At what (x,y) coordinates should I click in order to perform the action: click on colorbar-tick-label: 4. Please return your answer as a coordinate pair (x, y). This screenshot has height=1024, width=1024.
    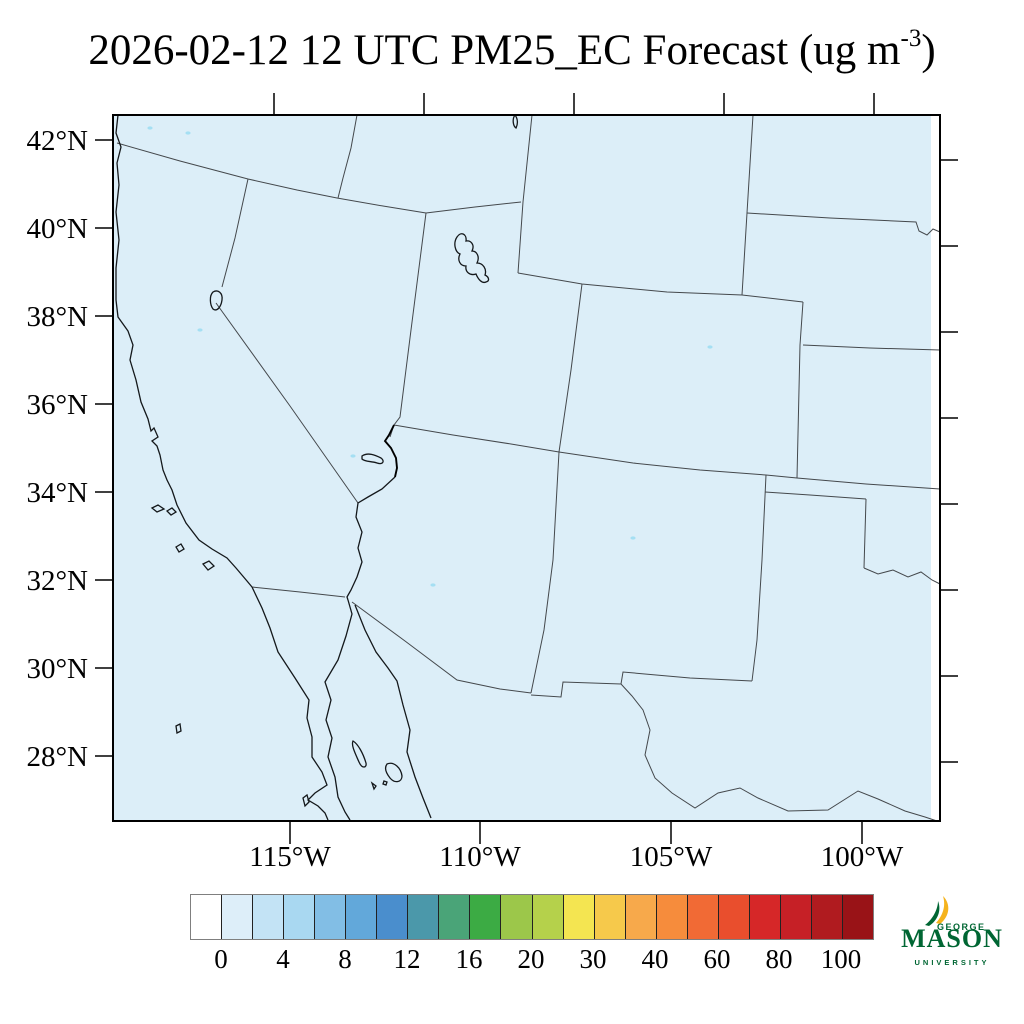
    Looking at the image, I should click on (283, 959).